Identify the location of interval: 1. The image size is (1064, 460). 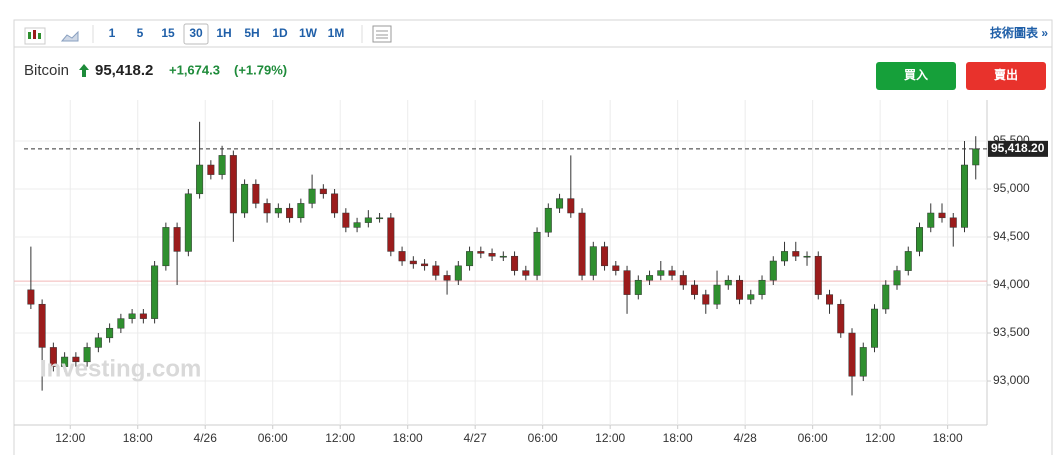
(112, 33).